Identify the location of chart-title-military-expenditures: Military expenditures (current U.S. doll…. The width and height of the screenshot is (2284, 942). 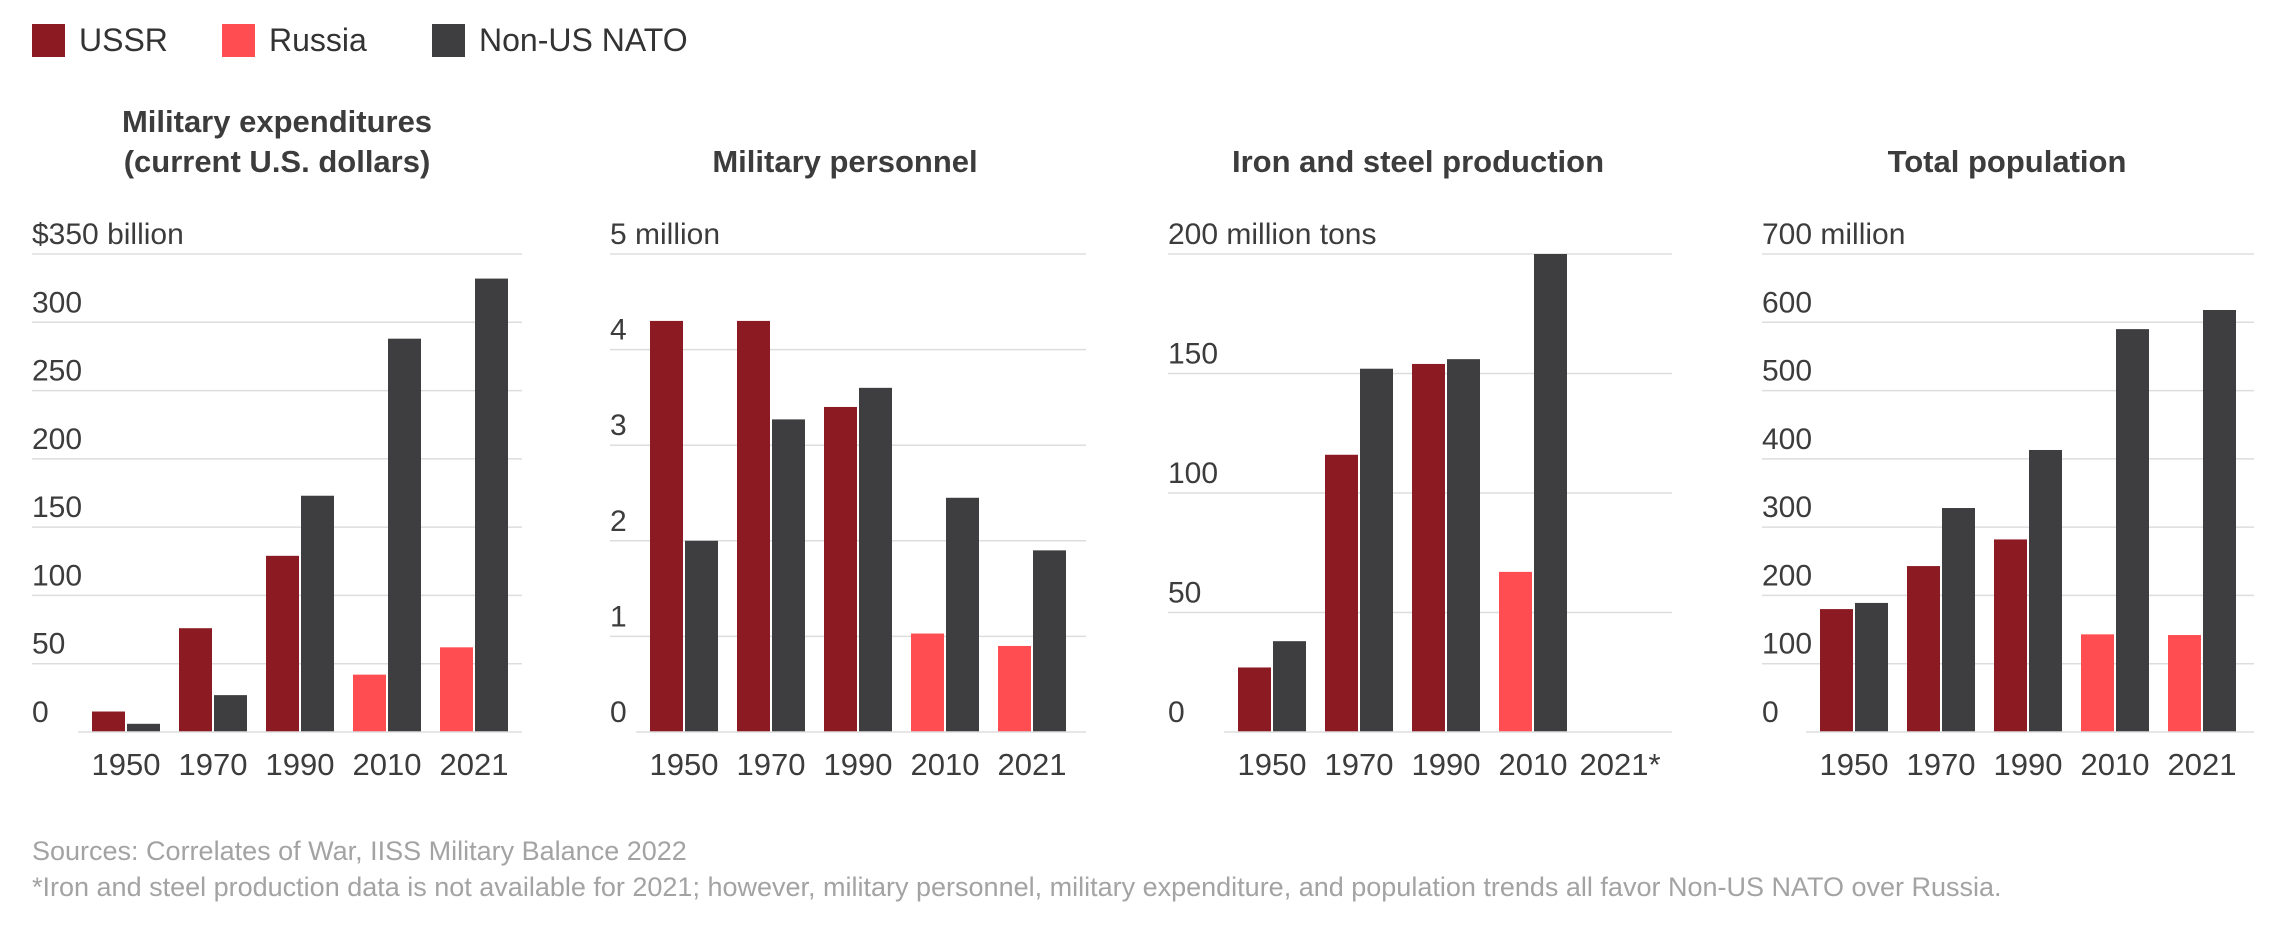
(277, 141).